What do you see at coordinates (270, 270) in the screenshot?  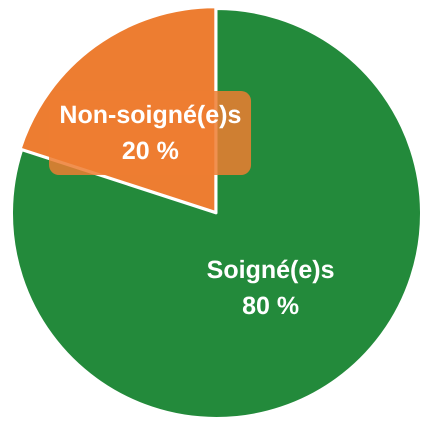 I see `slice-label: Soigné(e)s` at bounding box center [270, 270].